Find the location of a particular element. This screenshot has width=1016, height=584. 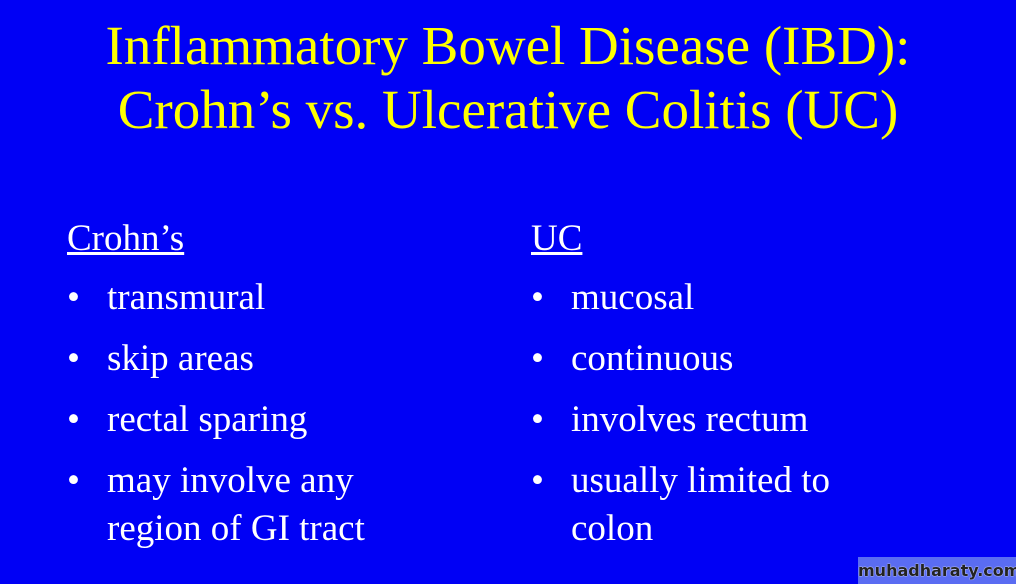

item-text: continuous is located at coordinates (652, 358).